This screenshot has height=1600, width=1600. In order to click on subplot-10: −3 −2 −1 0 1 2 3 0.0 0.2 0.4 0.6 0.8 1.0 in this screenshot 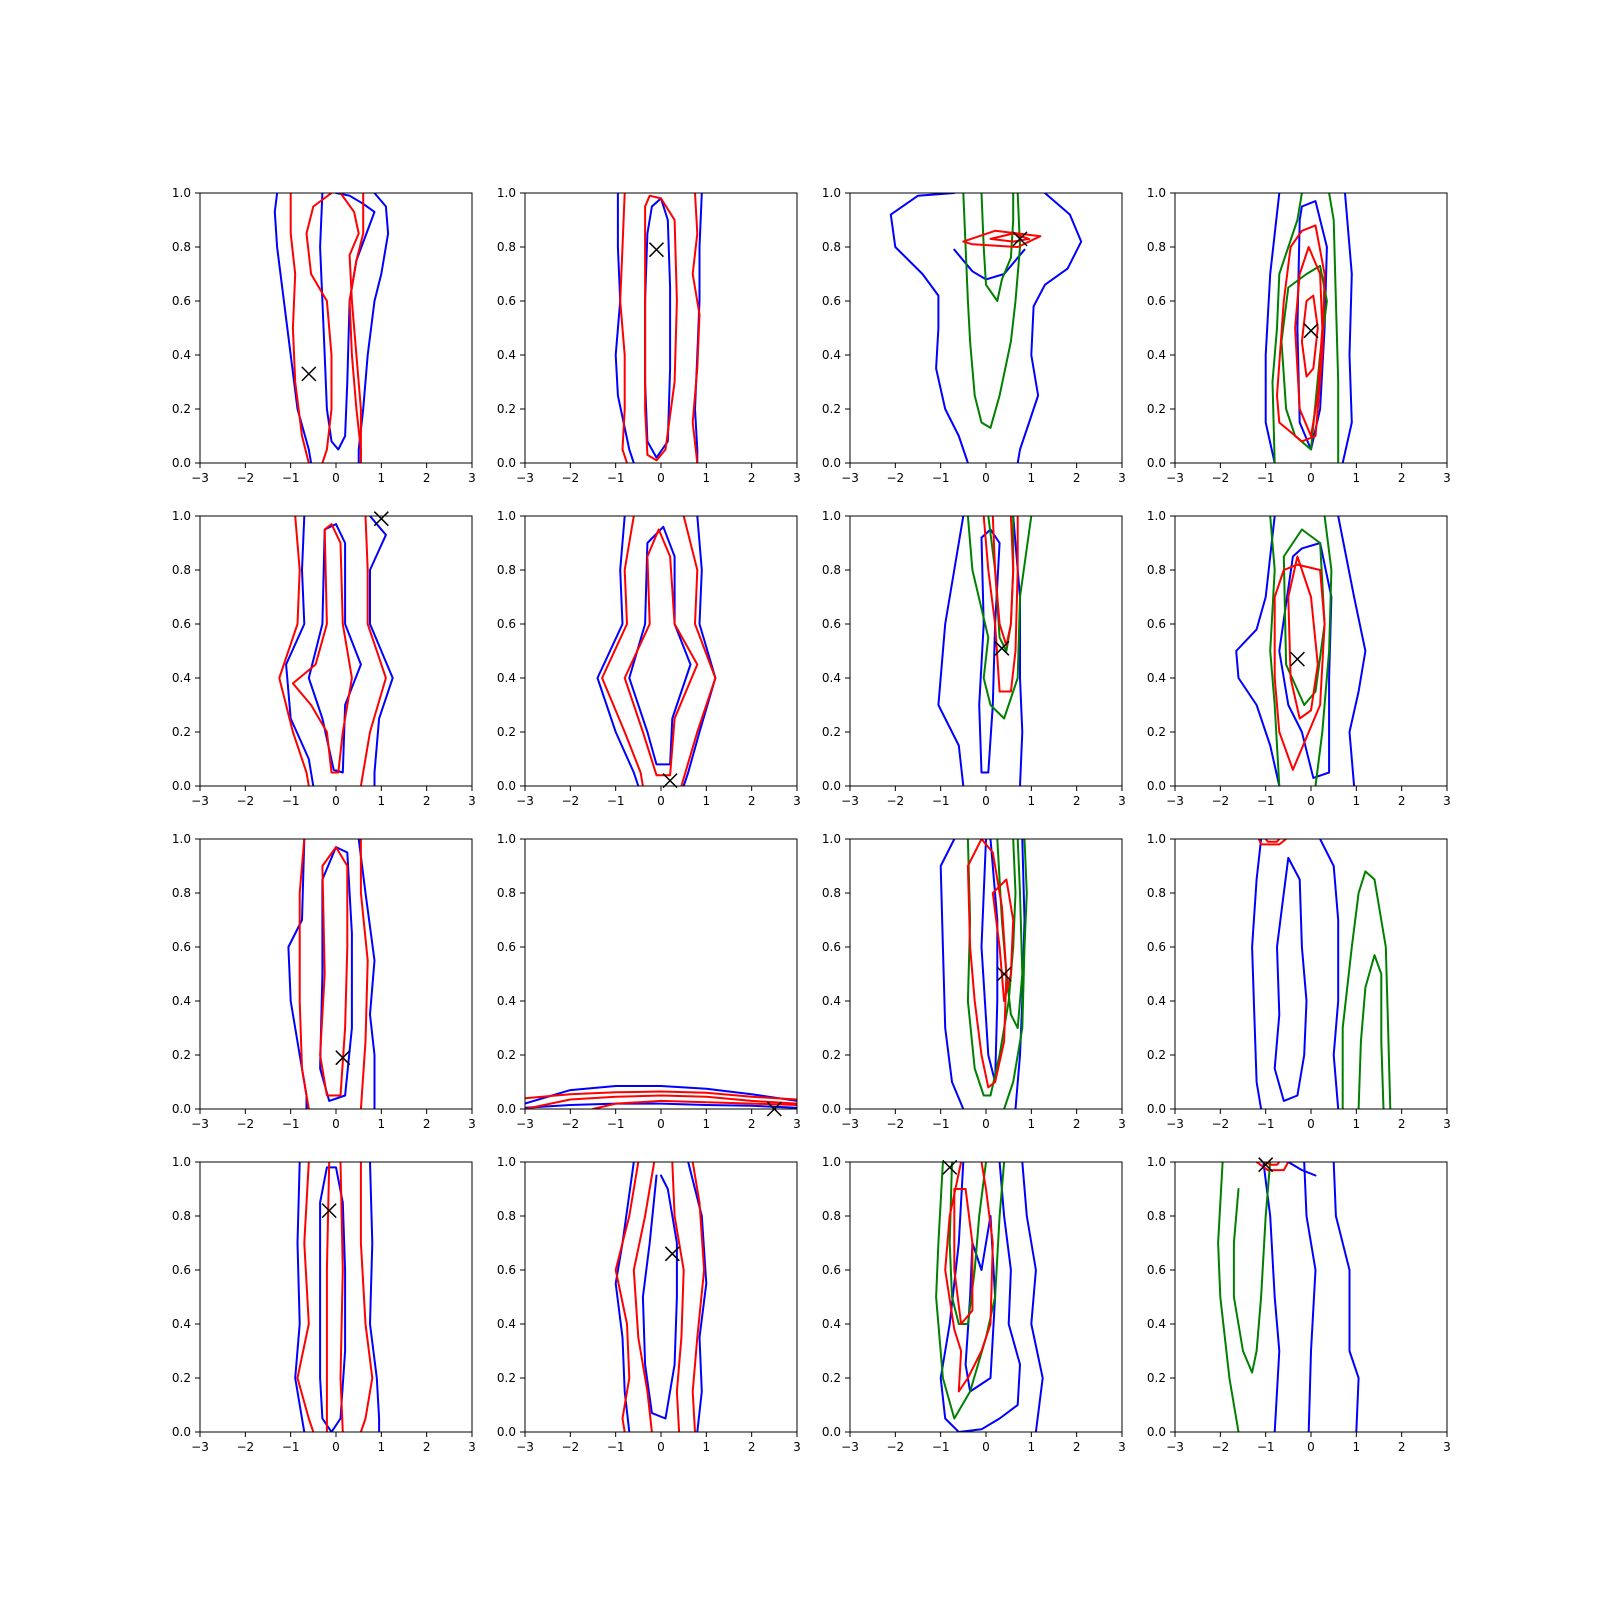, I will do `click(649, 981)`.